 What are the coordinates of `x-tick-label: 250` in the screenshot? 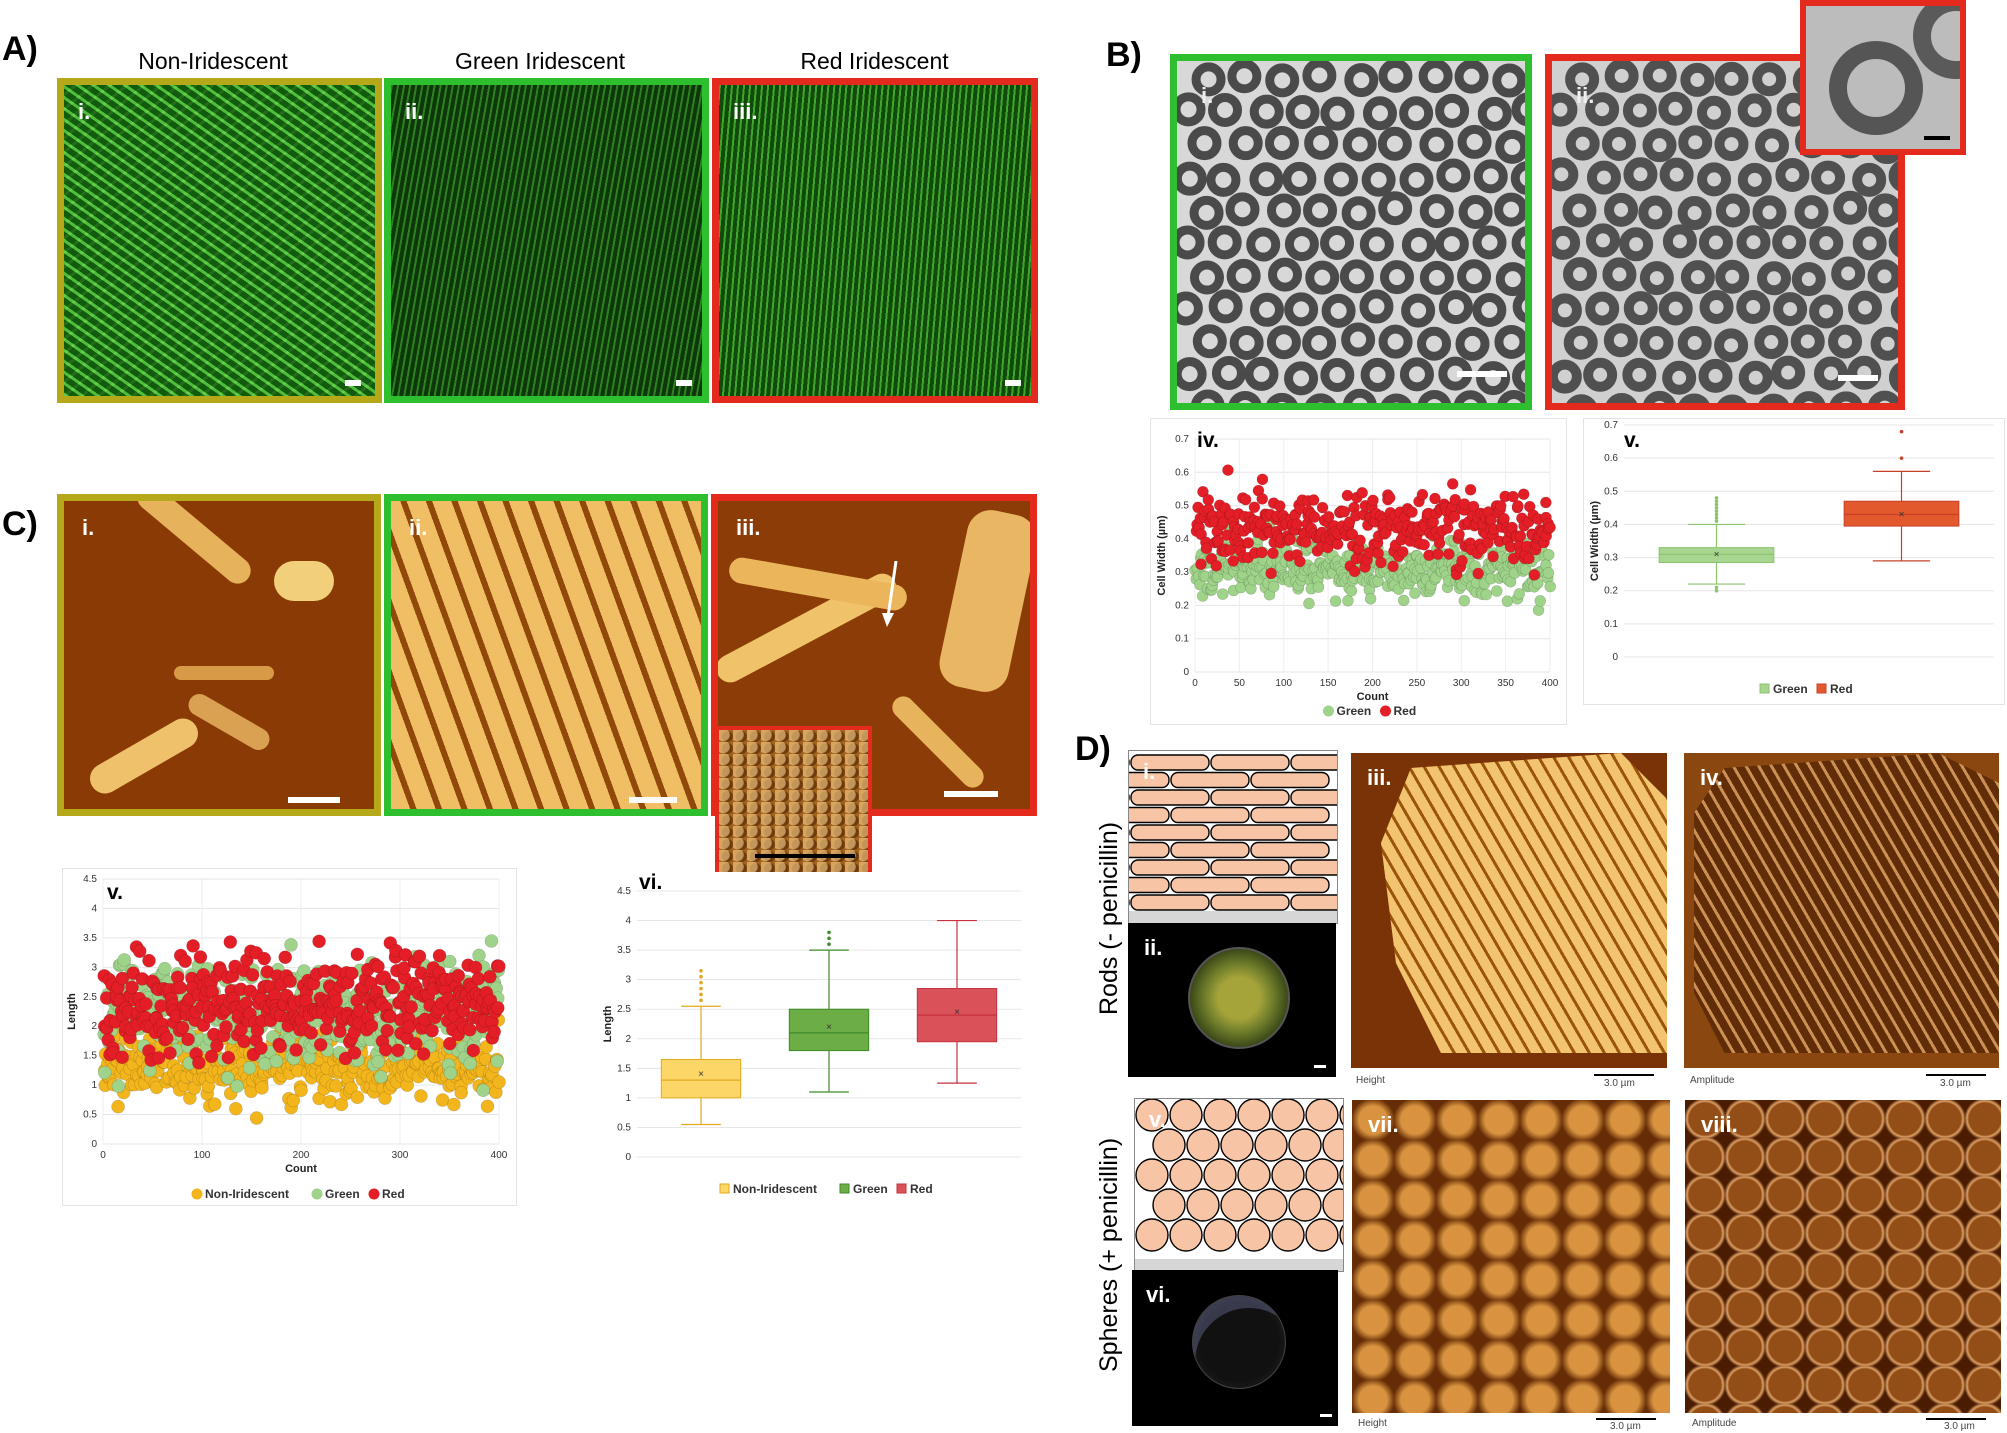 It's located at (1417, 683).